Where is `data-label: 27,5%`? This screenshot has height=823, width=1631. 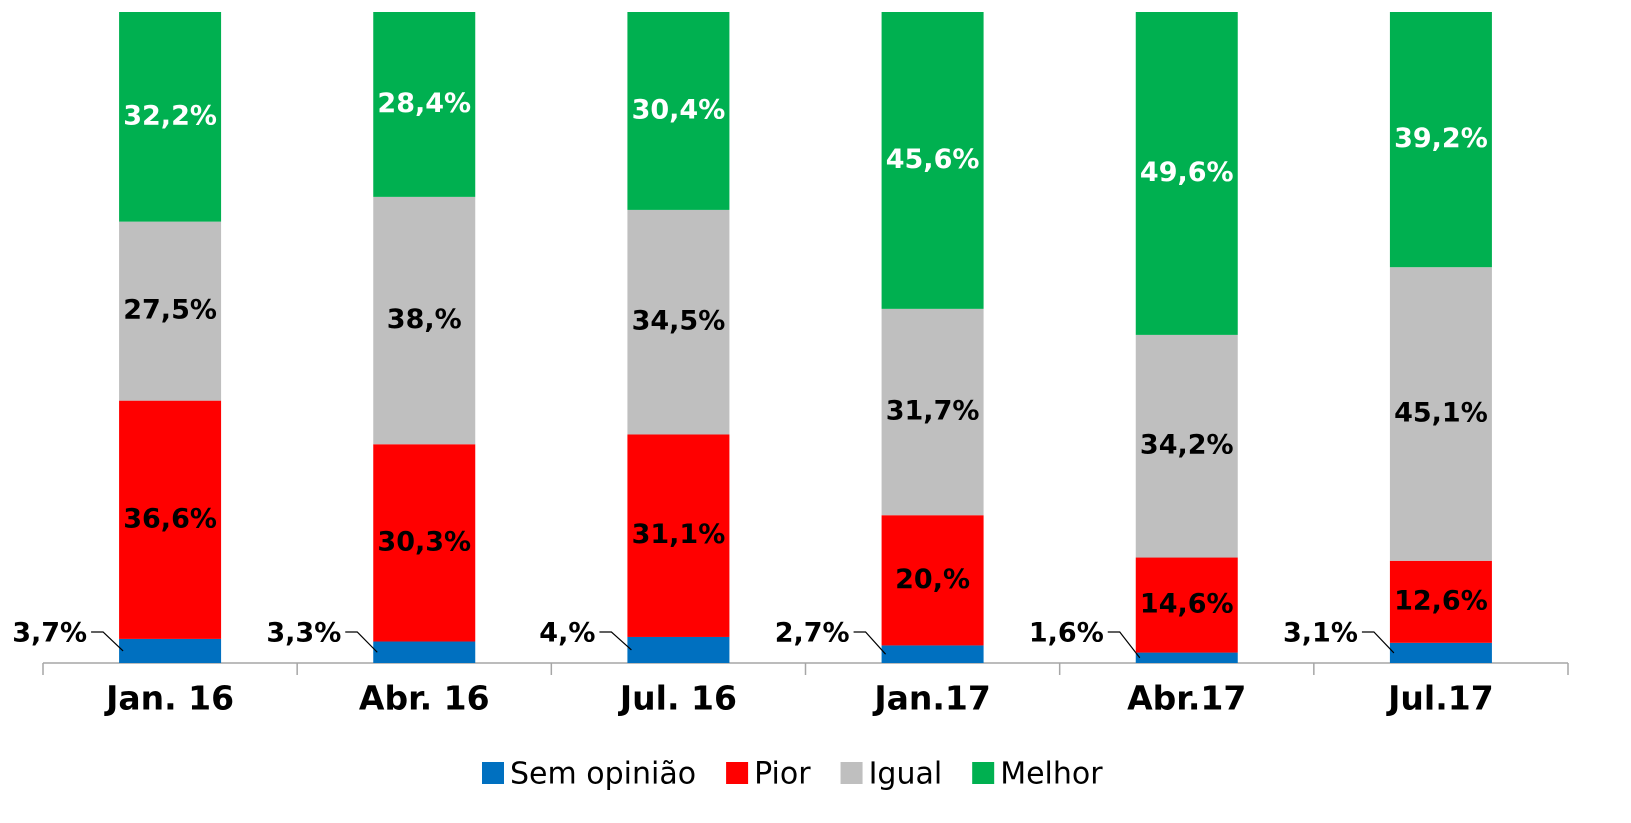 data-label: 27,5% is located at coordinates (170, 310).